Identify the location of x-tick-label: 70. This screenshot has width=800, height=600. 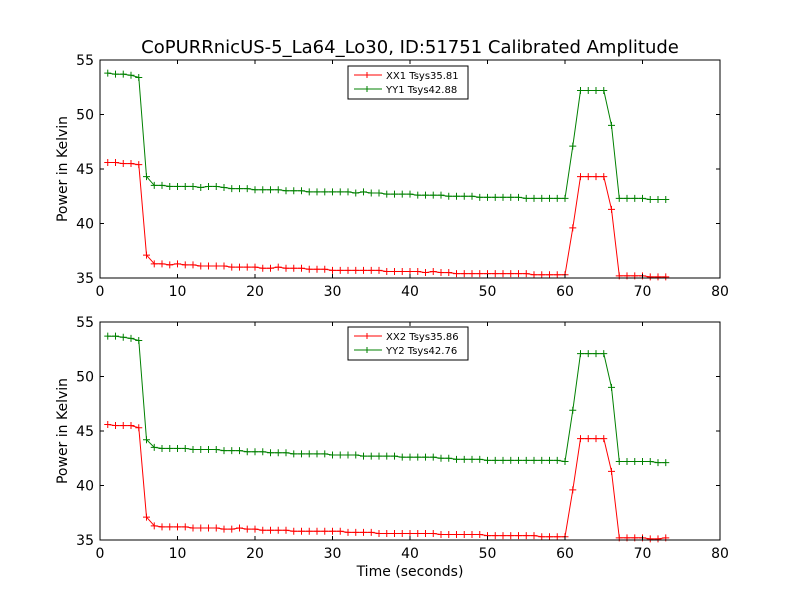
(643, 292).